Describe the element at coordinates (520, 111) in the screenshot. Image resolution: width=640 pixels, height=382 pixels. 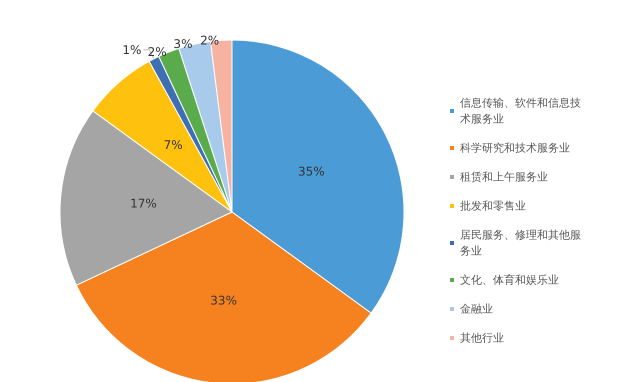
I see `legend-label: 信息传输、软件和信息技术服务业` at that location.